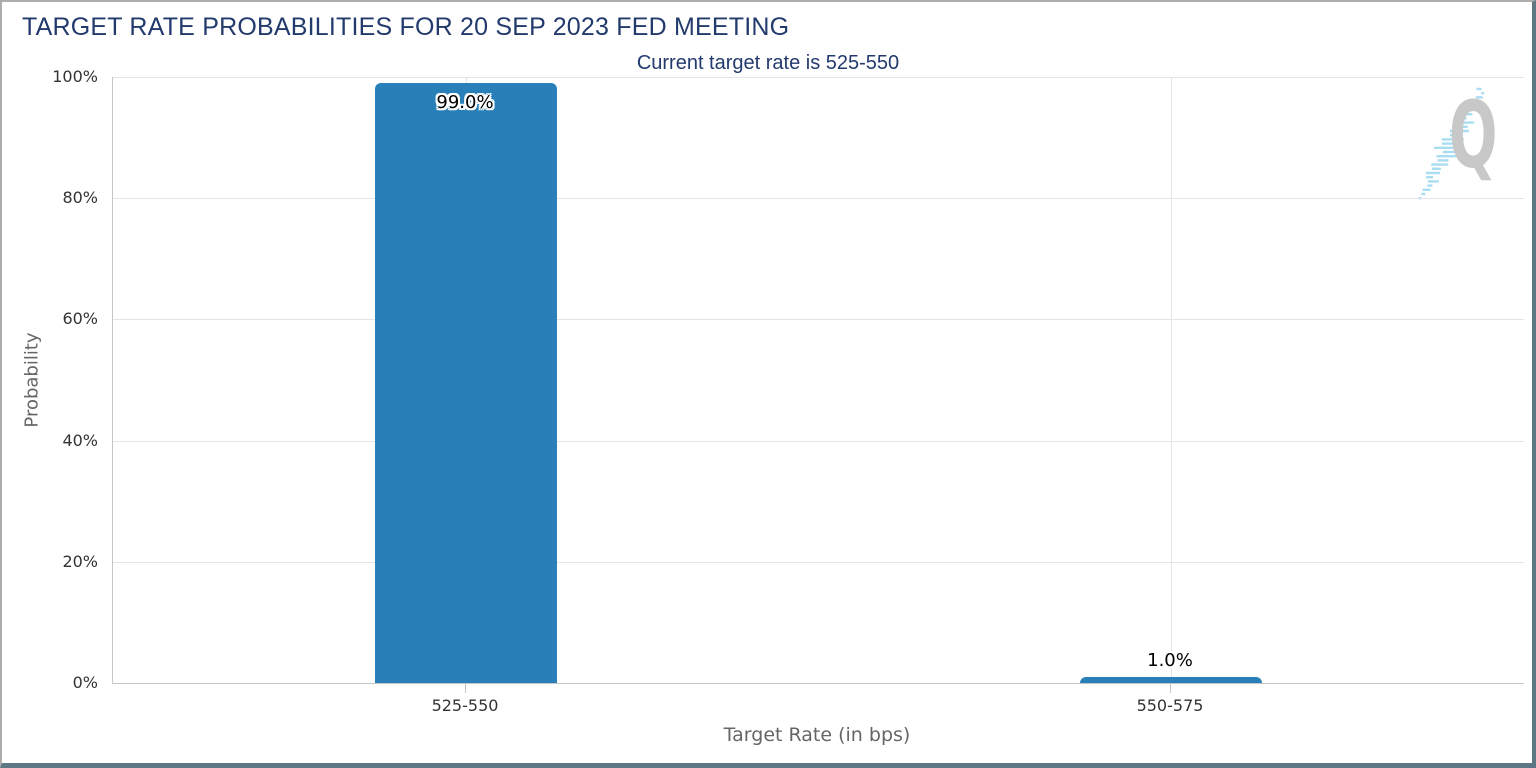  I want to click on watermark-dashes-icon, so click(1451, 143).